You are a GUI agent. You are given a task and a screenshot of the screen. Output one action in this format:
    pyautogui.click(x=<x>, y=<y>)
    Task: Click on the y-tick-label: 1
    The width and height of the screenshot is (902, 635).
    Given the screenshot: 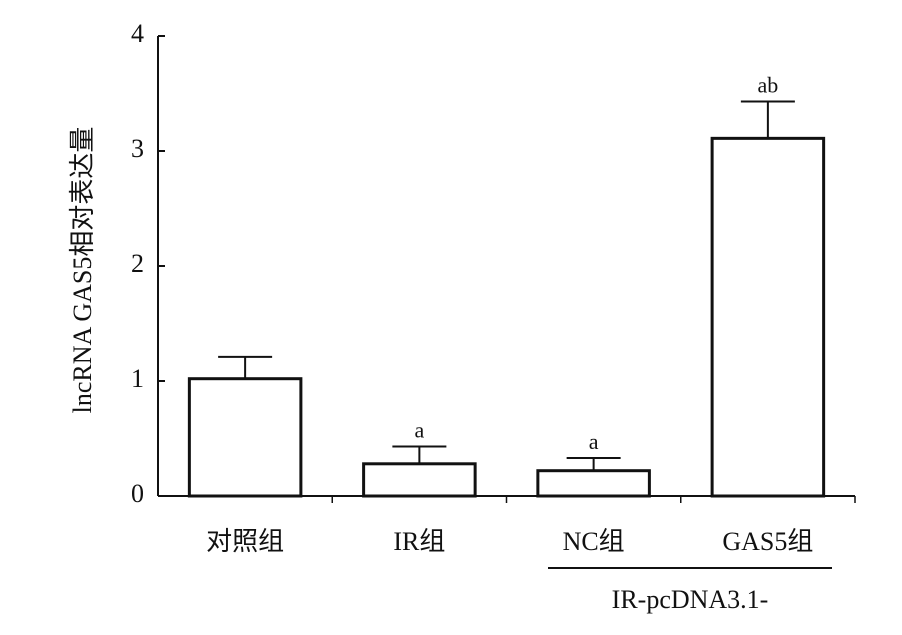 What is the action you would take?
    pyautogui.click(x=137, y=378)
    